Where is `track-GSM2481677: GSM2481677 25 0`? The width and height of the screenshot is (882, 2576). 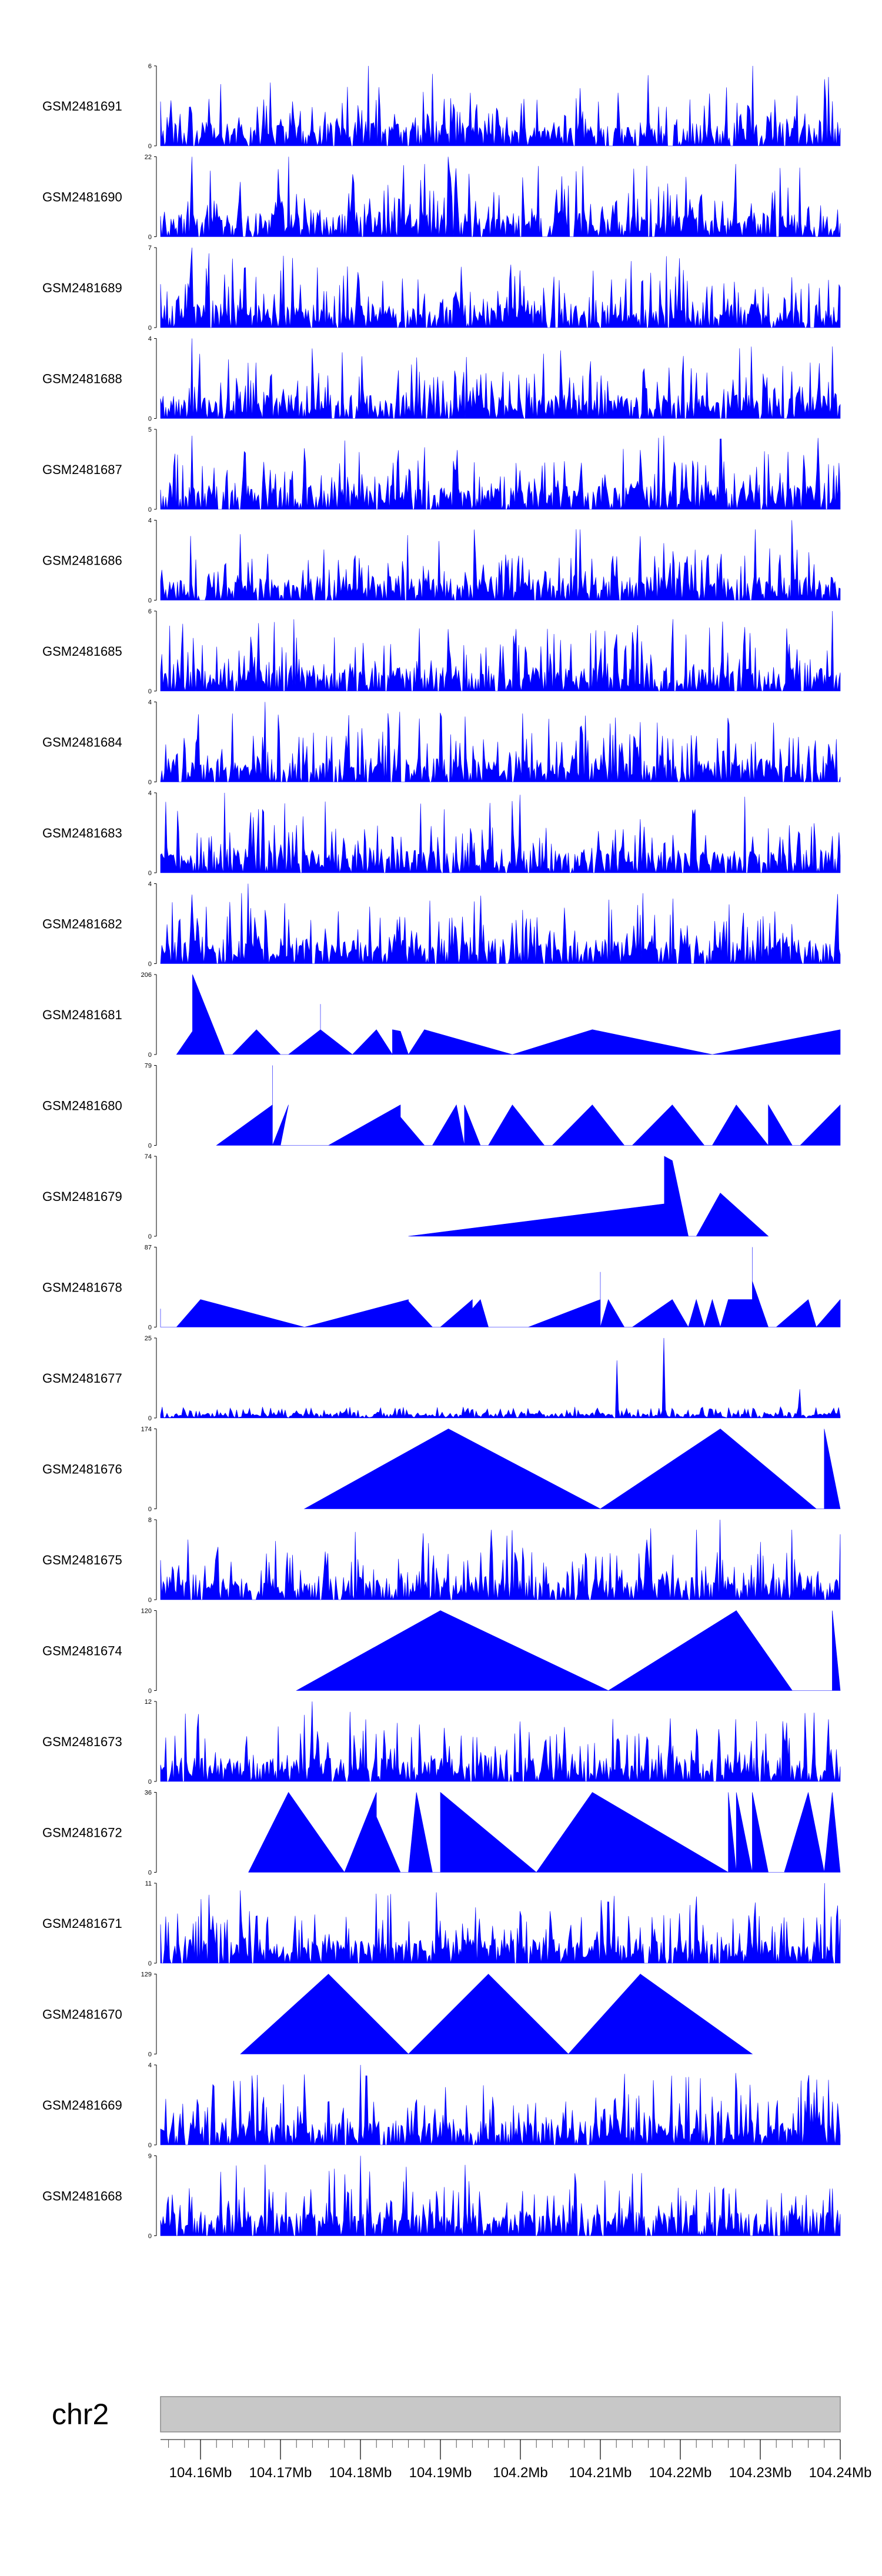
track-GSM2481677: GSM2481677 25 0 is located at coordinates (441, 1378).